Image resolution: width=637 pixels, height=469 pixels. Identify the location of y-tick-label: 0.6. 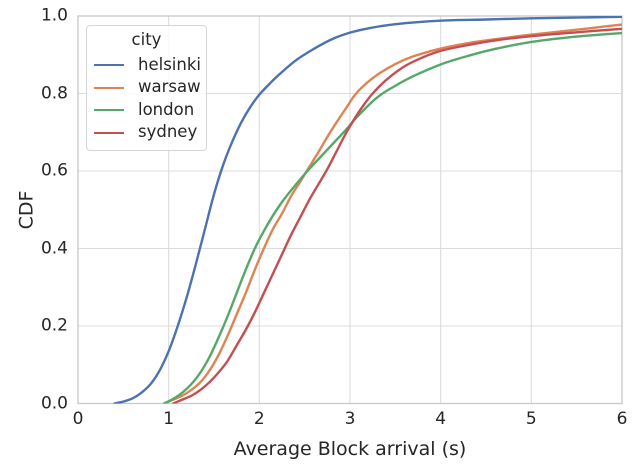
(54, 170).